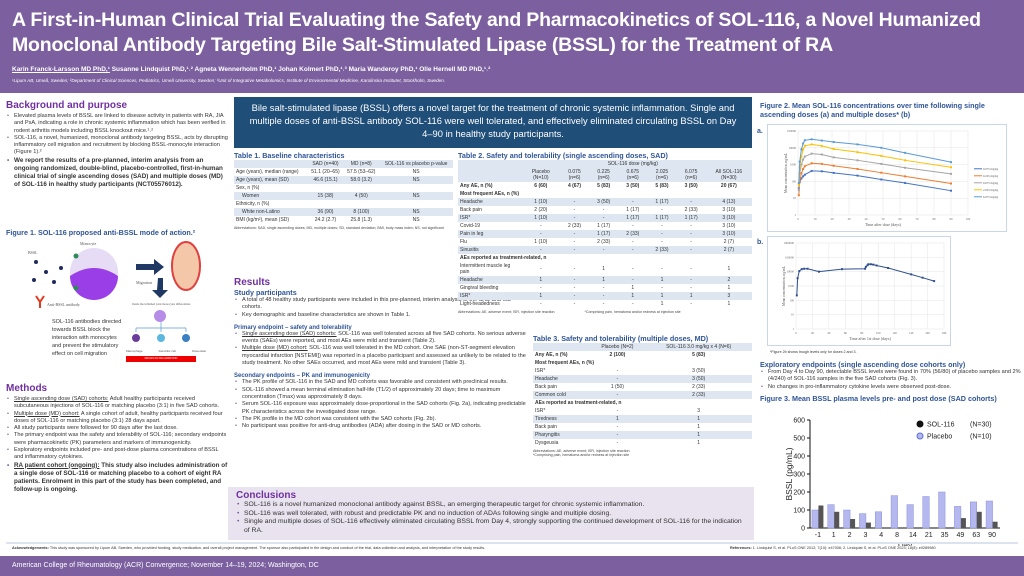 This screenshot has width=1024, height=576. I want to click on table-row: Ethnicity, n (%), so click(343, 204).